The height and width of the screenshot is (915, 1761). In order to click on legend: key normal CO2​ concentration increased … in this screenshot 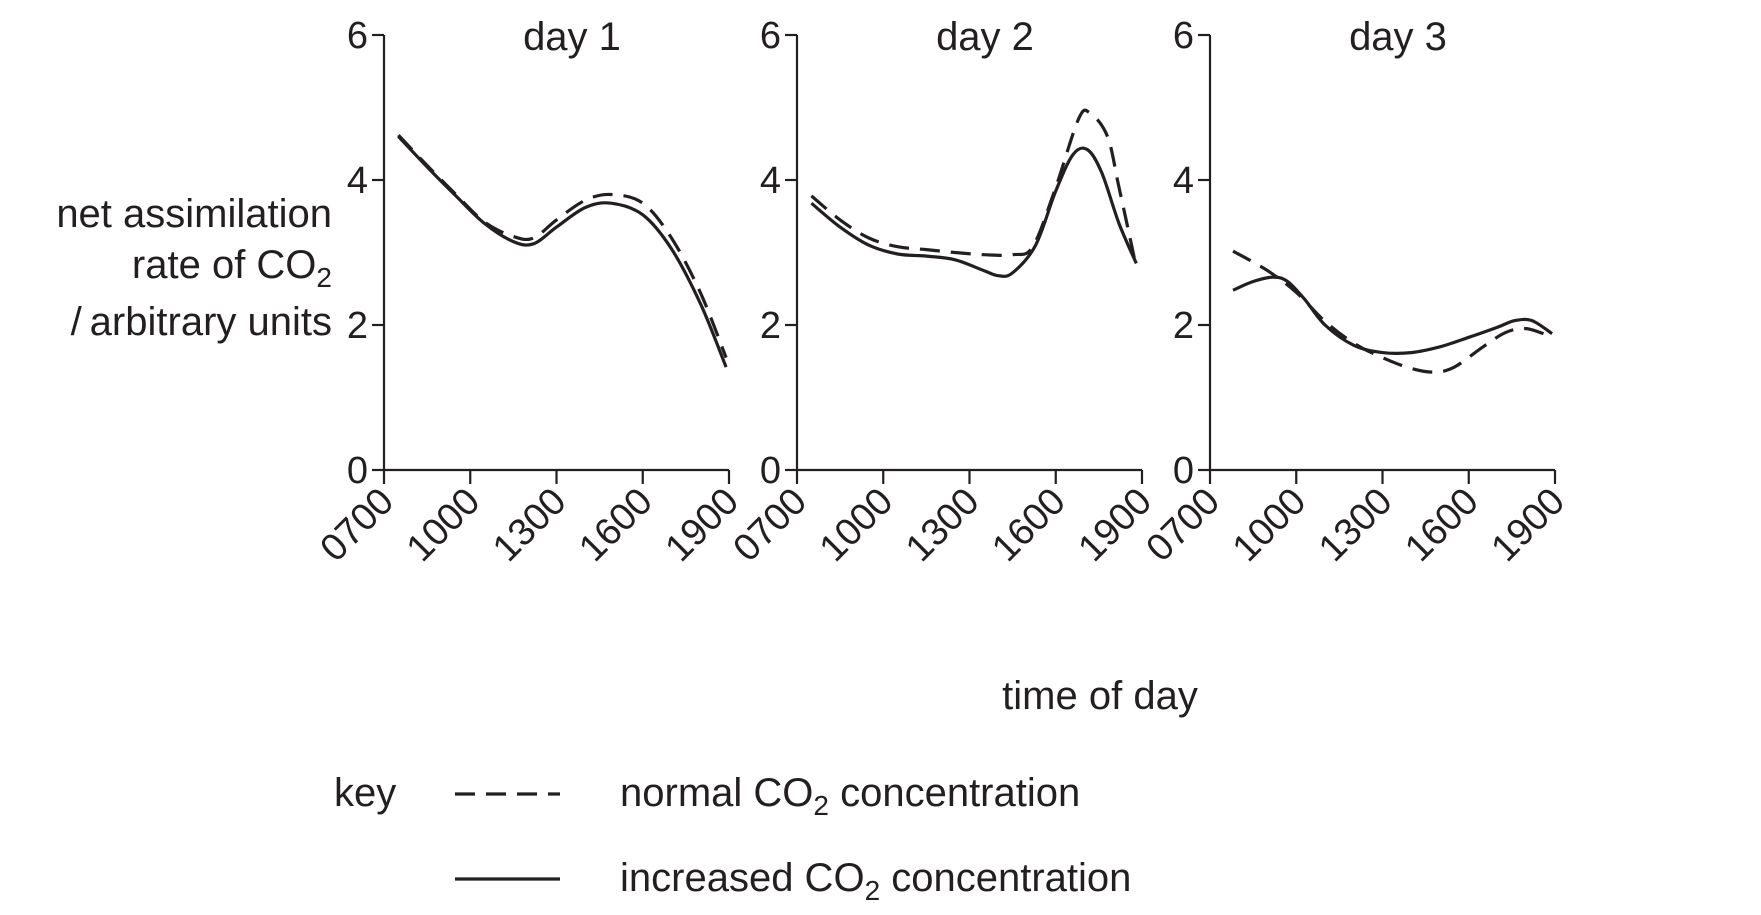, I will do `click(732, 838)`.